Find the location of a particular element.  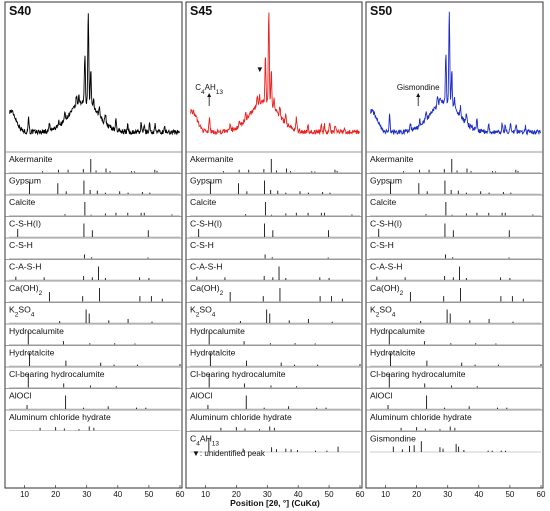

reference-row-c4ah13: C4AH13 is located at coordinates (274, 442).